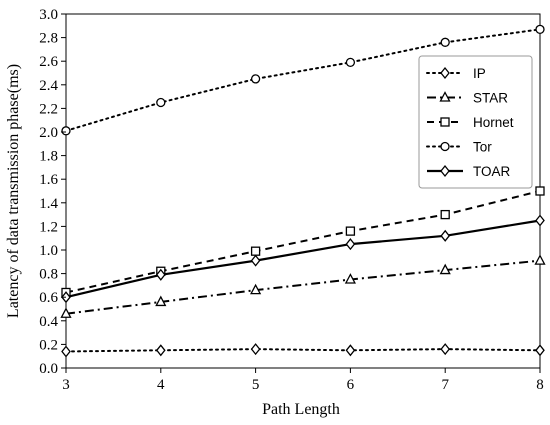 Image resolution: width=550 pixels, height=425 pixels. Describe the element at coordinates (48, 345) in the screenshot. I see `y-tick-label: 0.2` at that location.